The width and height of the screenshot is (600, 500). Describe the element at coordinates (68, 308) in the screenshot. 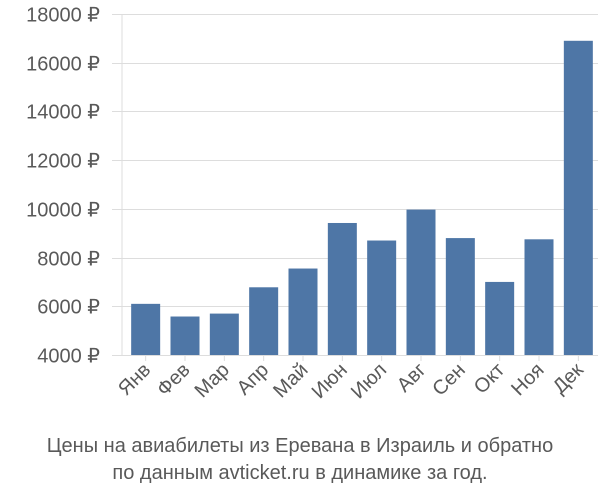

I see `y-tick-label: 6000 ₽` at that location.